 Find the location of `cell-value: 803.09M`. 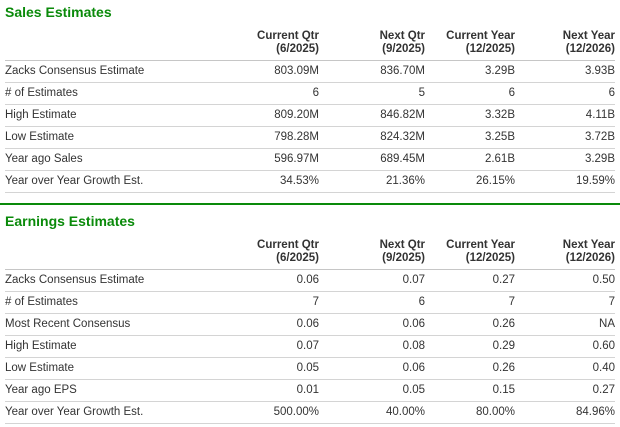

cell-value: 803.09M is located at coordinates (269, 71).